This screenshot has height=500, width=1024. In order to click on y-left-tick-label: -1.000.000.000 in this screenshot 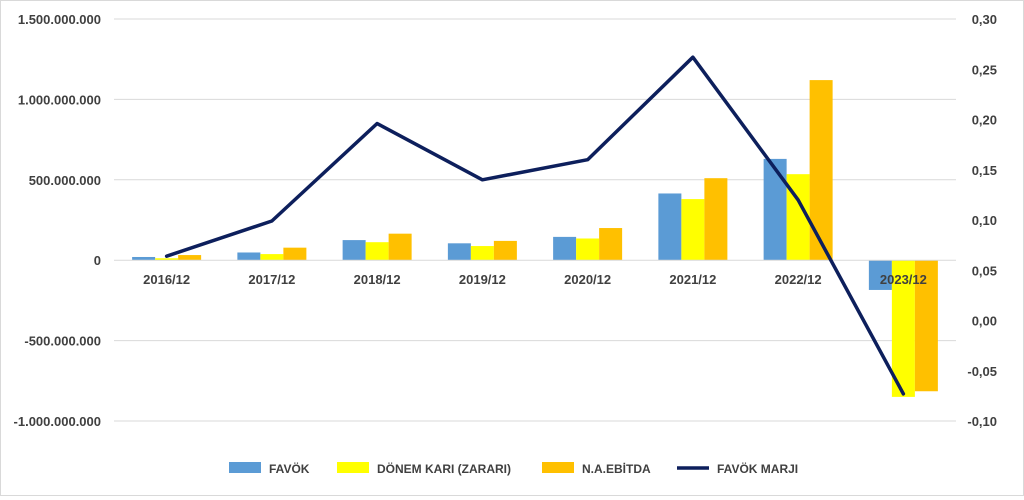, I will do `click(57, 421)`.